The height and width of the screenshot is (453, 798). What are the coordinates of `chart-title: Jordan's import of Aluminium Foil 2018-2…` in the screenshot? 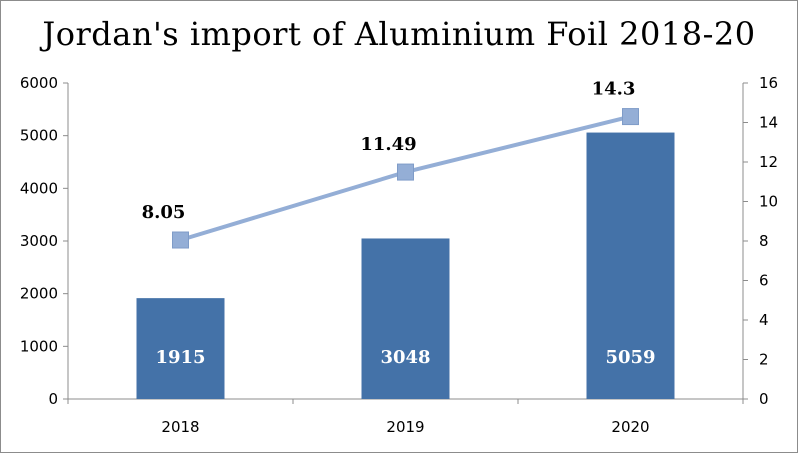 It's located at (399, 34).